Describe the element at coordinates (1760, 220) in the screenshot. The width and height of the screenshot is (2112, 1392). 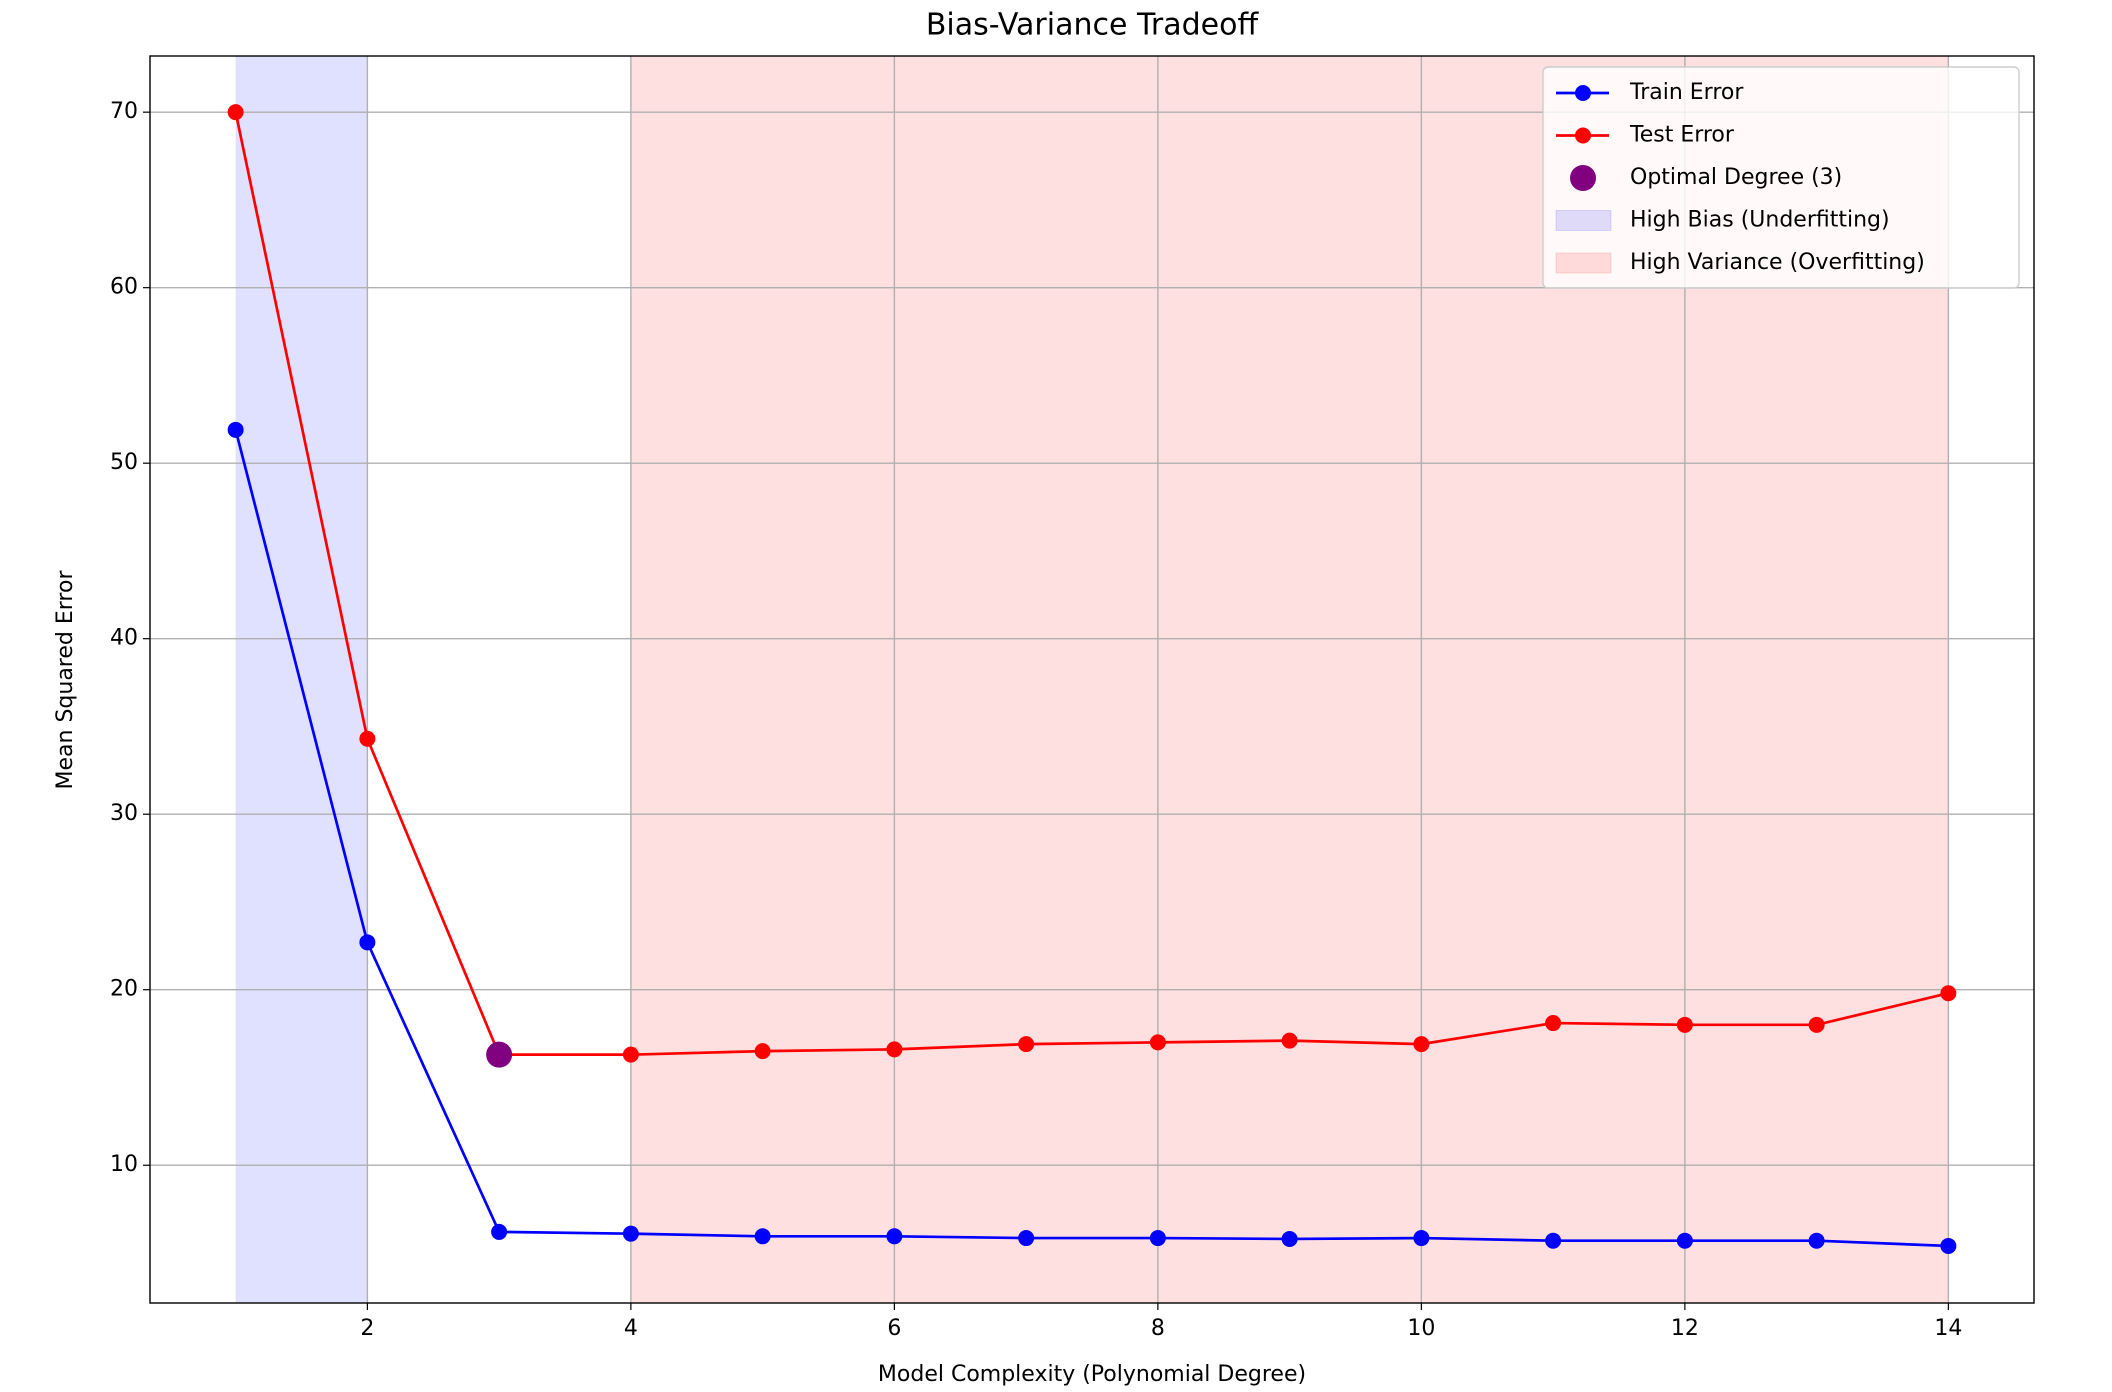
I see `legend-label: High Bias (Underfitting)` at that location.